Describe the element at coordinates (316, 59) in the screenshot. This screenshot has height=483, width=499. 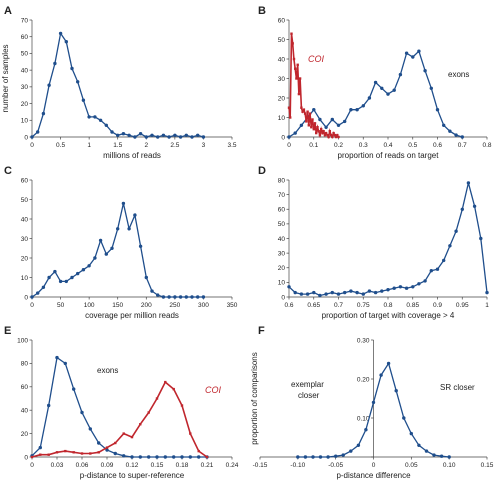
I see `coi-label: COI` at that location.